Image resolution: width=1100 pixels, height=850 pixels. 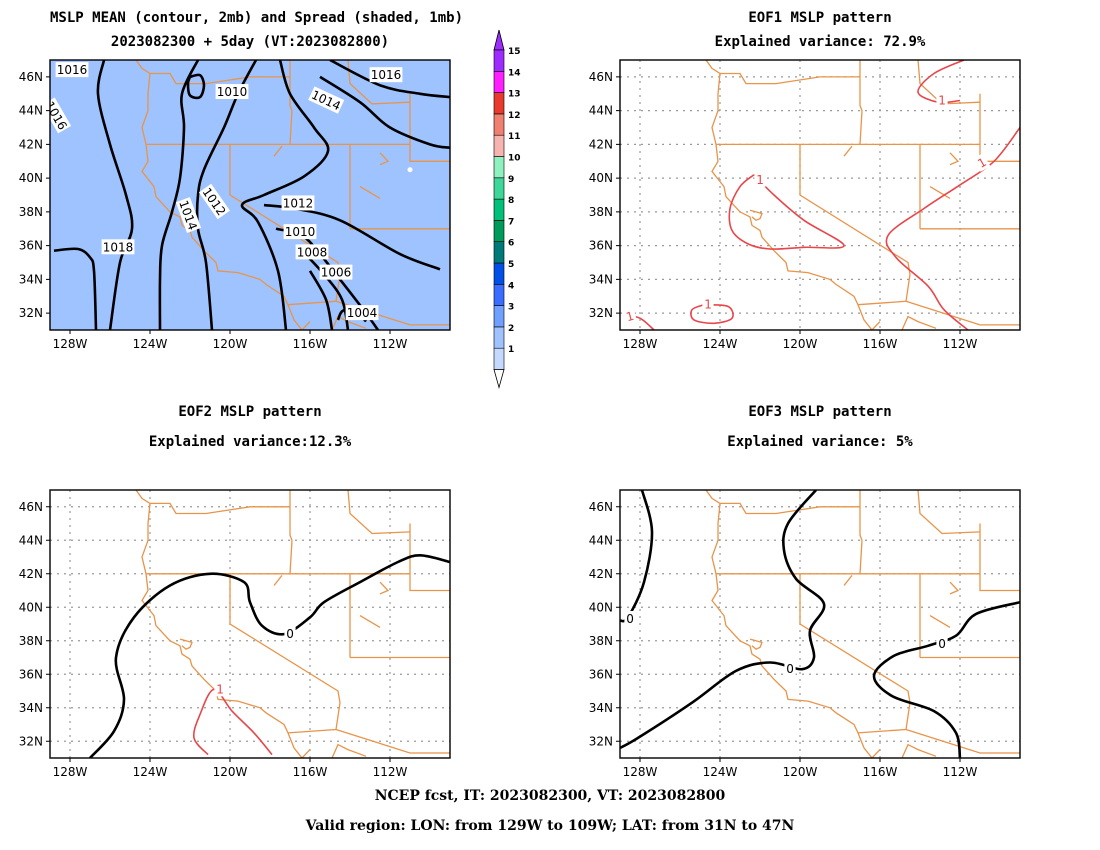 I want to click on colorbar-label: 14, so click(x=514, y=73).